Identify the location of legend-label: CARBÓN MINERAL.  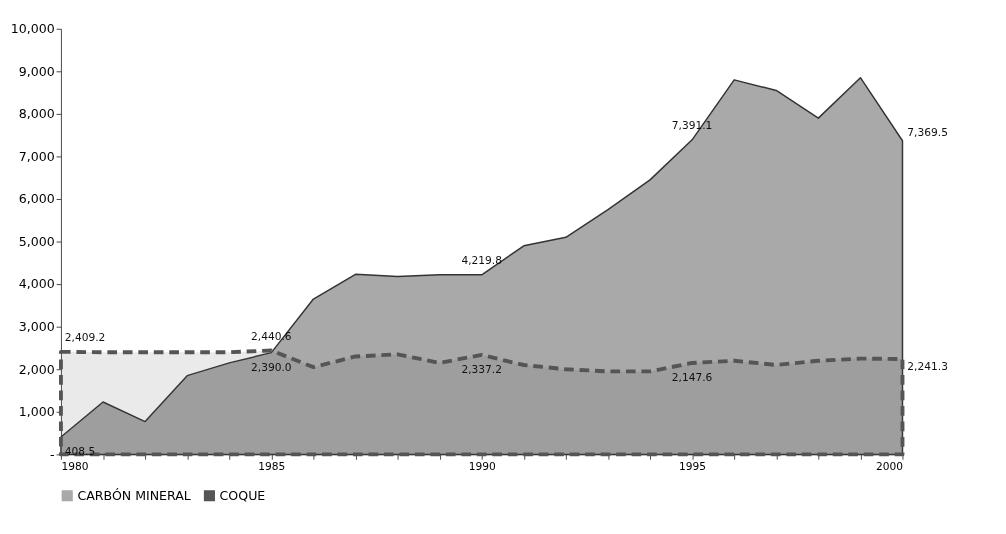
(134, 495).